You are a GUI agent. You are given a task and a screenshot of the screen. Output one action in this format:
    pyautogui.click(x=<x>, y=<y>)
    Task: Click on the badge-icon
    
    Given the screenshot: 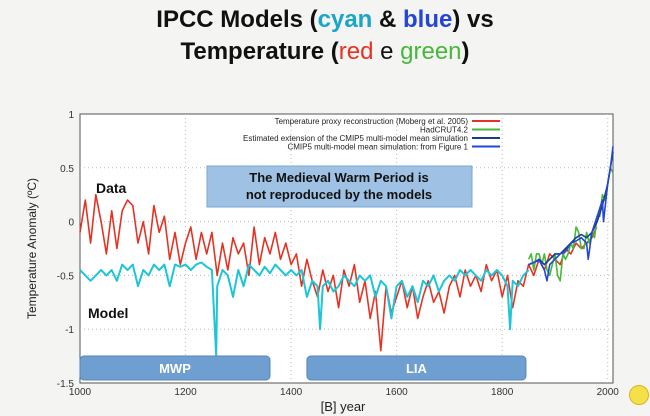 What is the action you would take?
    pyautogui.click(x=639, y=395)
    